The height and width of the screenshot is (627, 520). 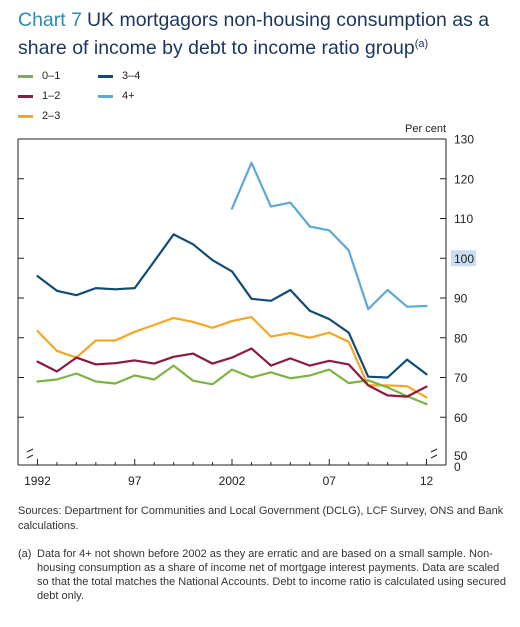 What do you see at coordinates (461, 418) in the screenshot?
I see `y-tick-label-60: 60` at bounding box center [461, 418].